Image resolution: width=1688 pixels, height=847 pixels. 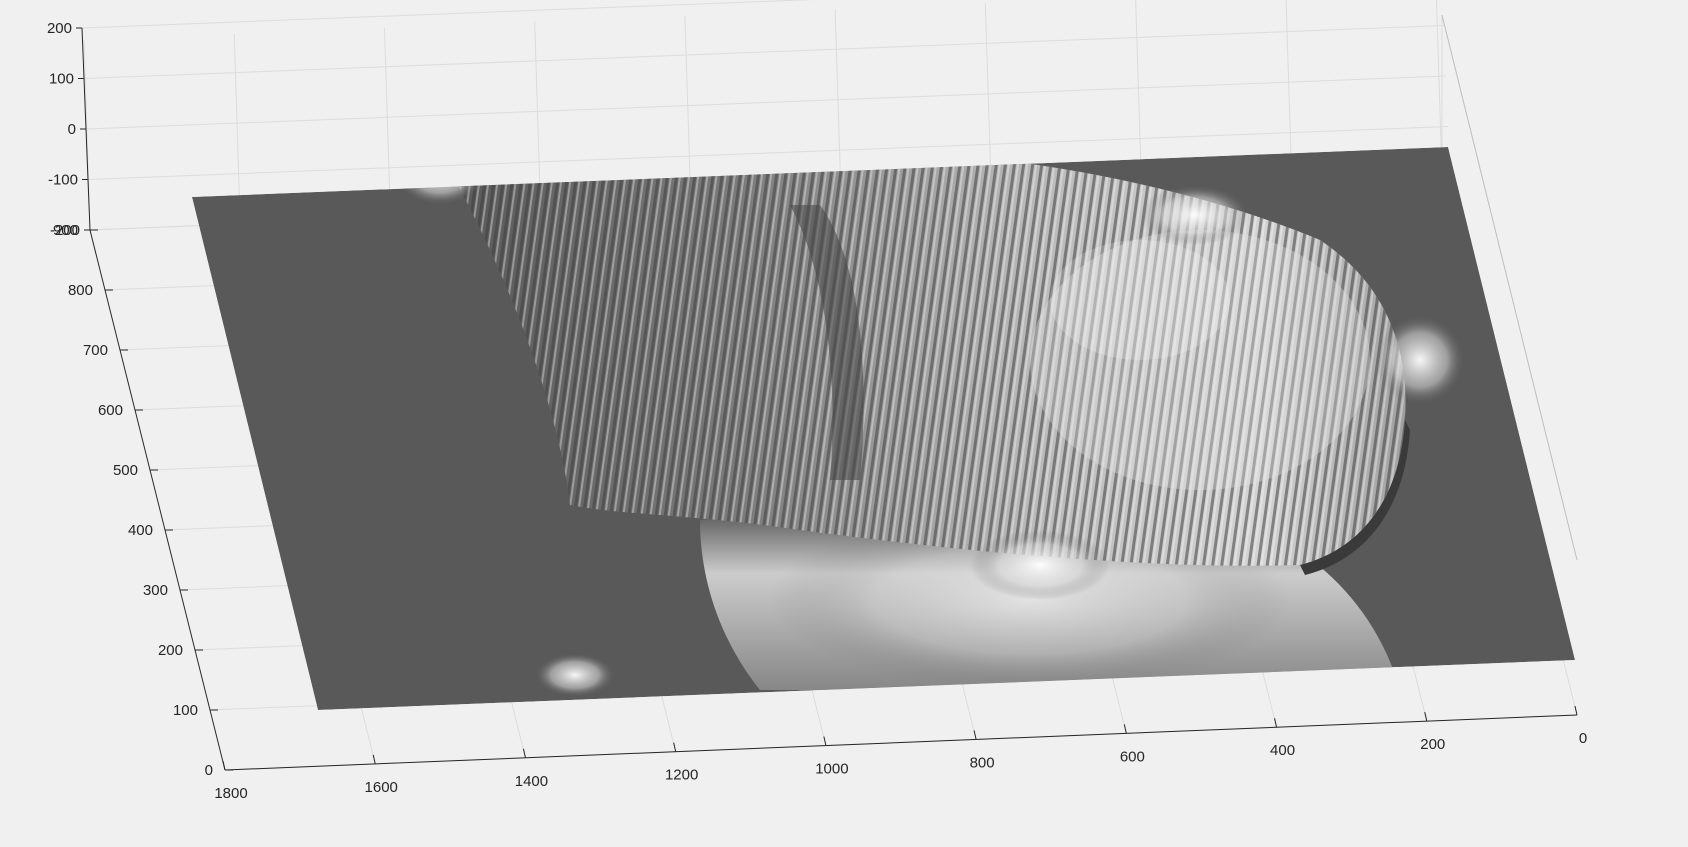 I want to click on x-axis-ticks: 1800 1600 1400 1200 1000 800 600 400 200 0, so click(x=900, y=753).